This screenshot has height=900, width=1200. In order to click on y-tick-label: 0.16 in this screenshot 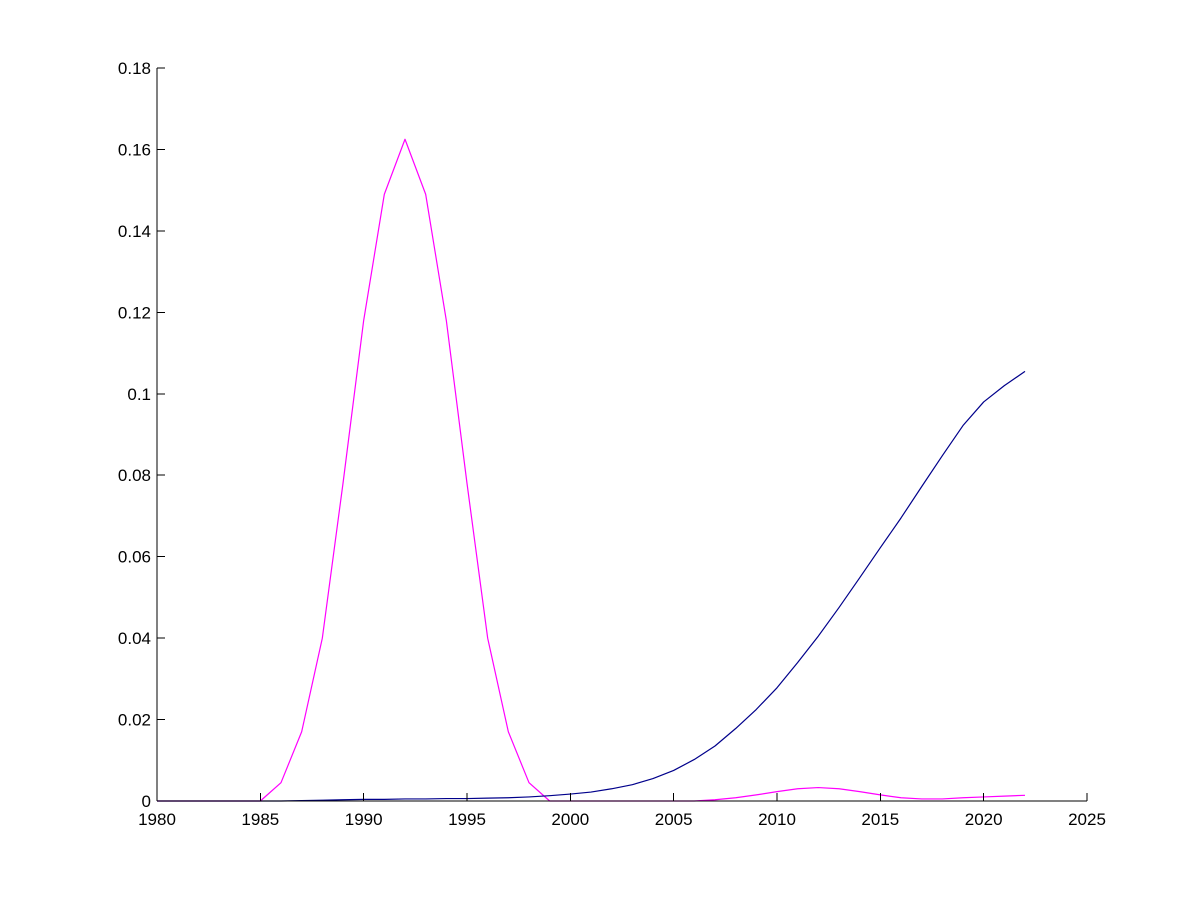, I will do `click(134, 149)`.